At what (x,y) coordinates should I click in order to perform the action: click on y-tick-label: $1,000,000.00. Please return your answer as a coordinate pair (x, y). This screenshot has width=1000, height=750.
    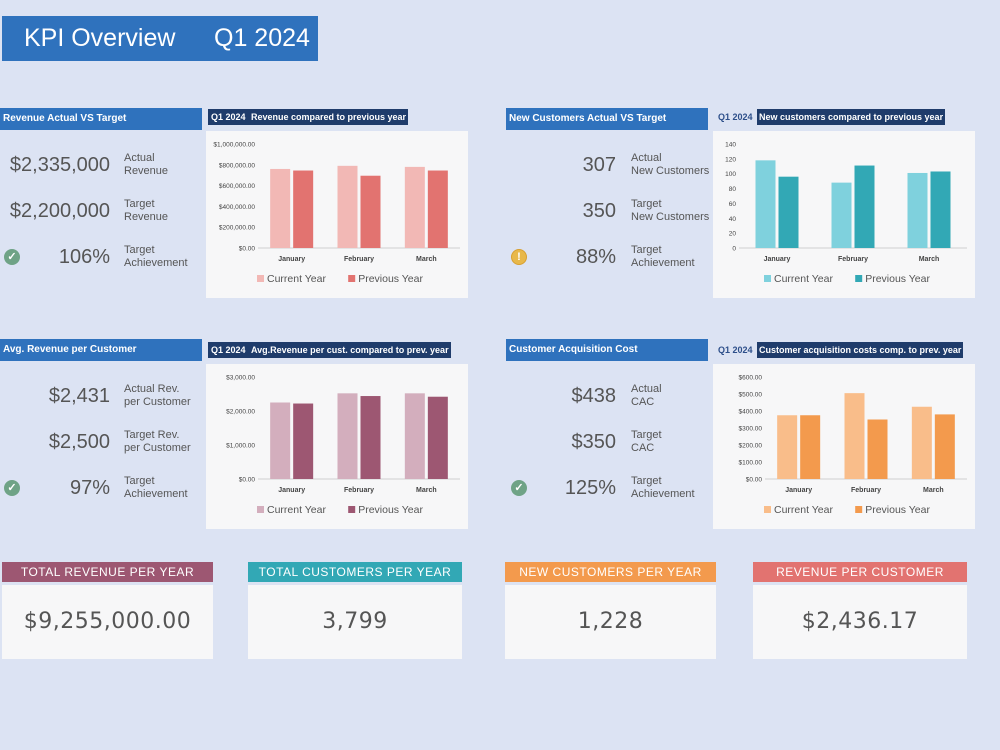
    Looking at the image, I should click on (234, 145).